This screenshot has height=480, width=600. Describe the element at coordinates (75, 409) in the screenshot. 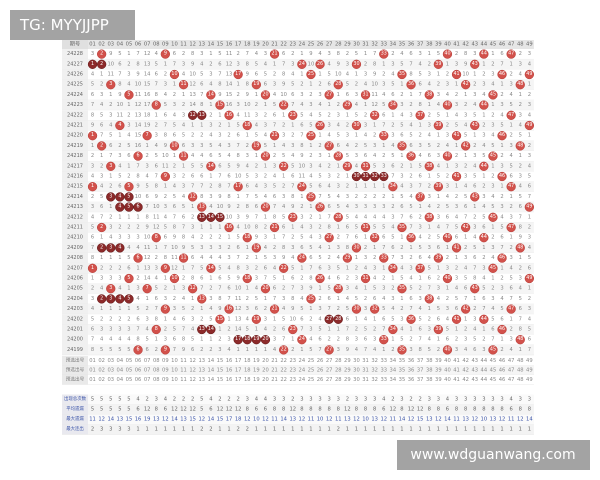

I see `label-cell` at that location.